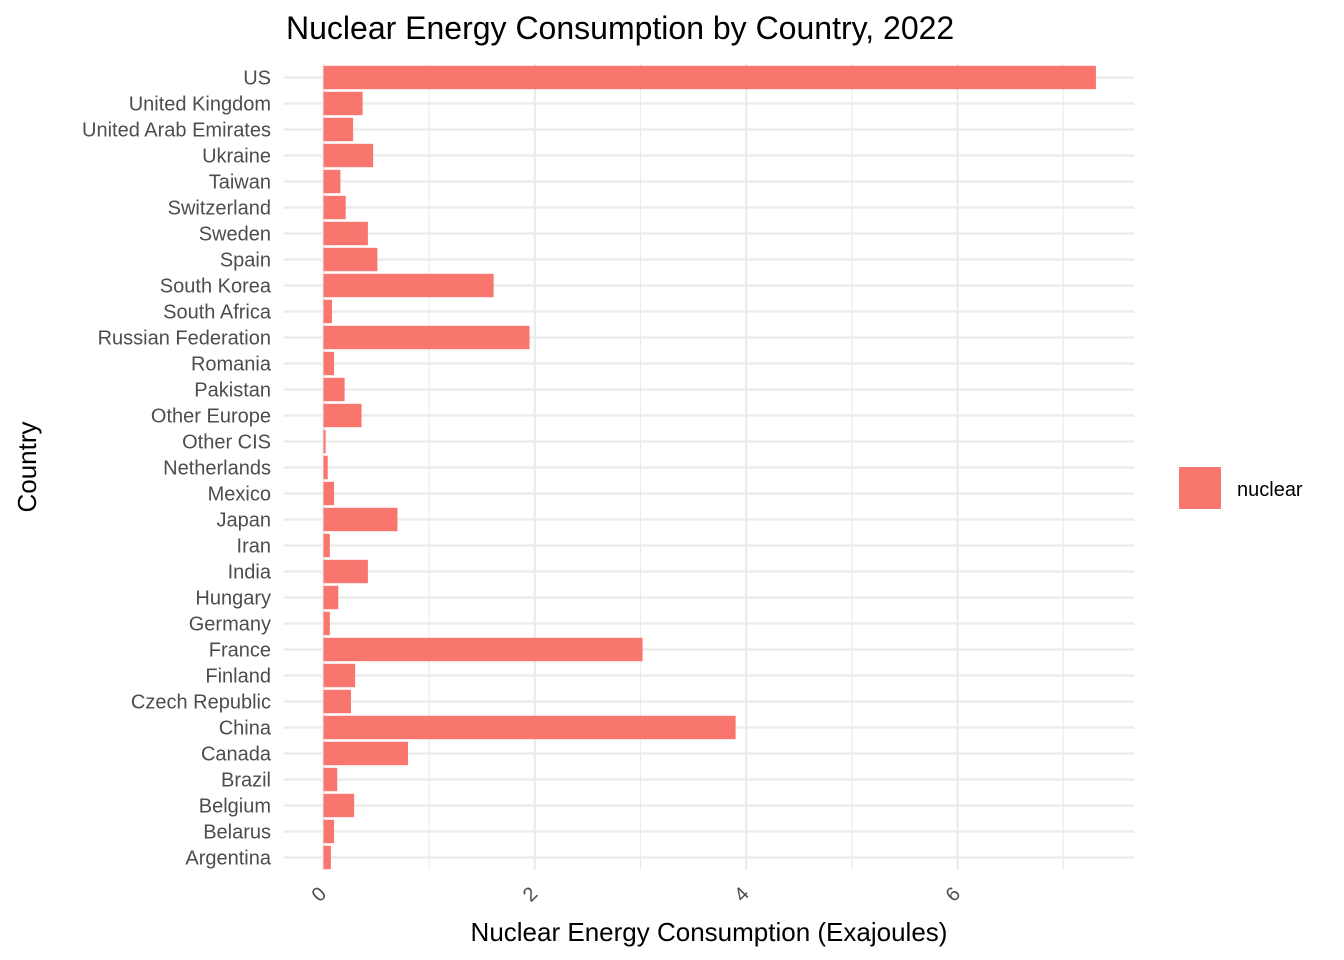  What do you see at coordinates (219, 209) in the screenshot?
I see `category-label: Switzerland` at bounding box center [219, 209].